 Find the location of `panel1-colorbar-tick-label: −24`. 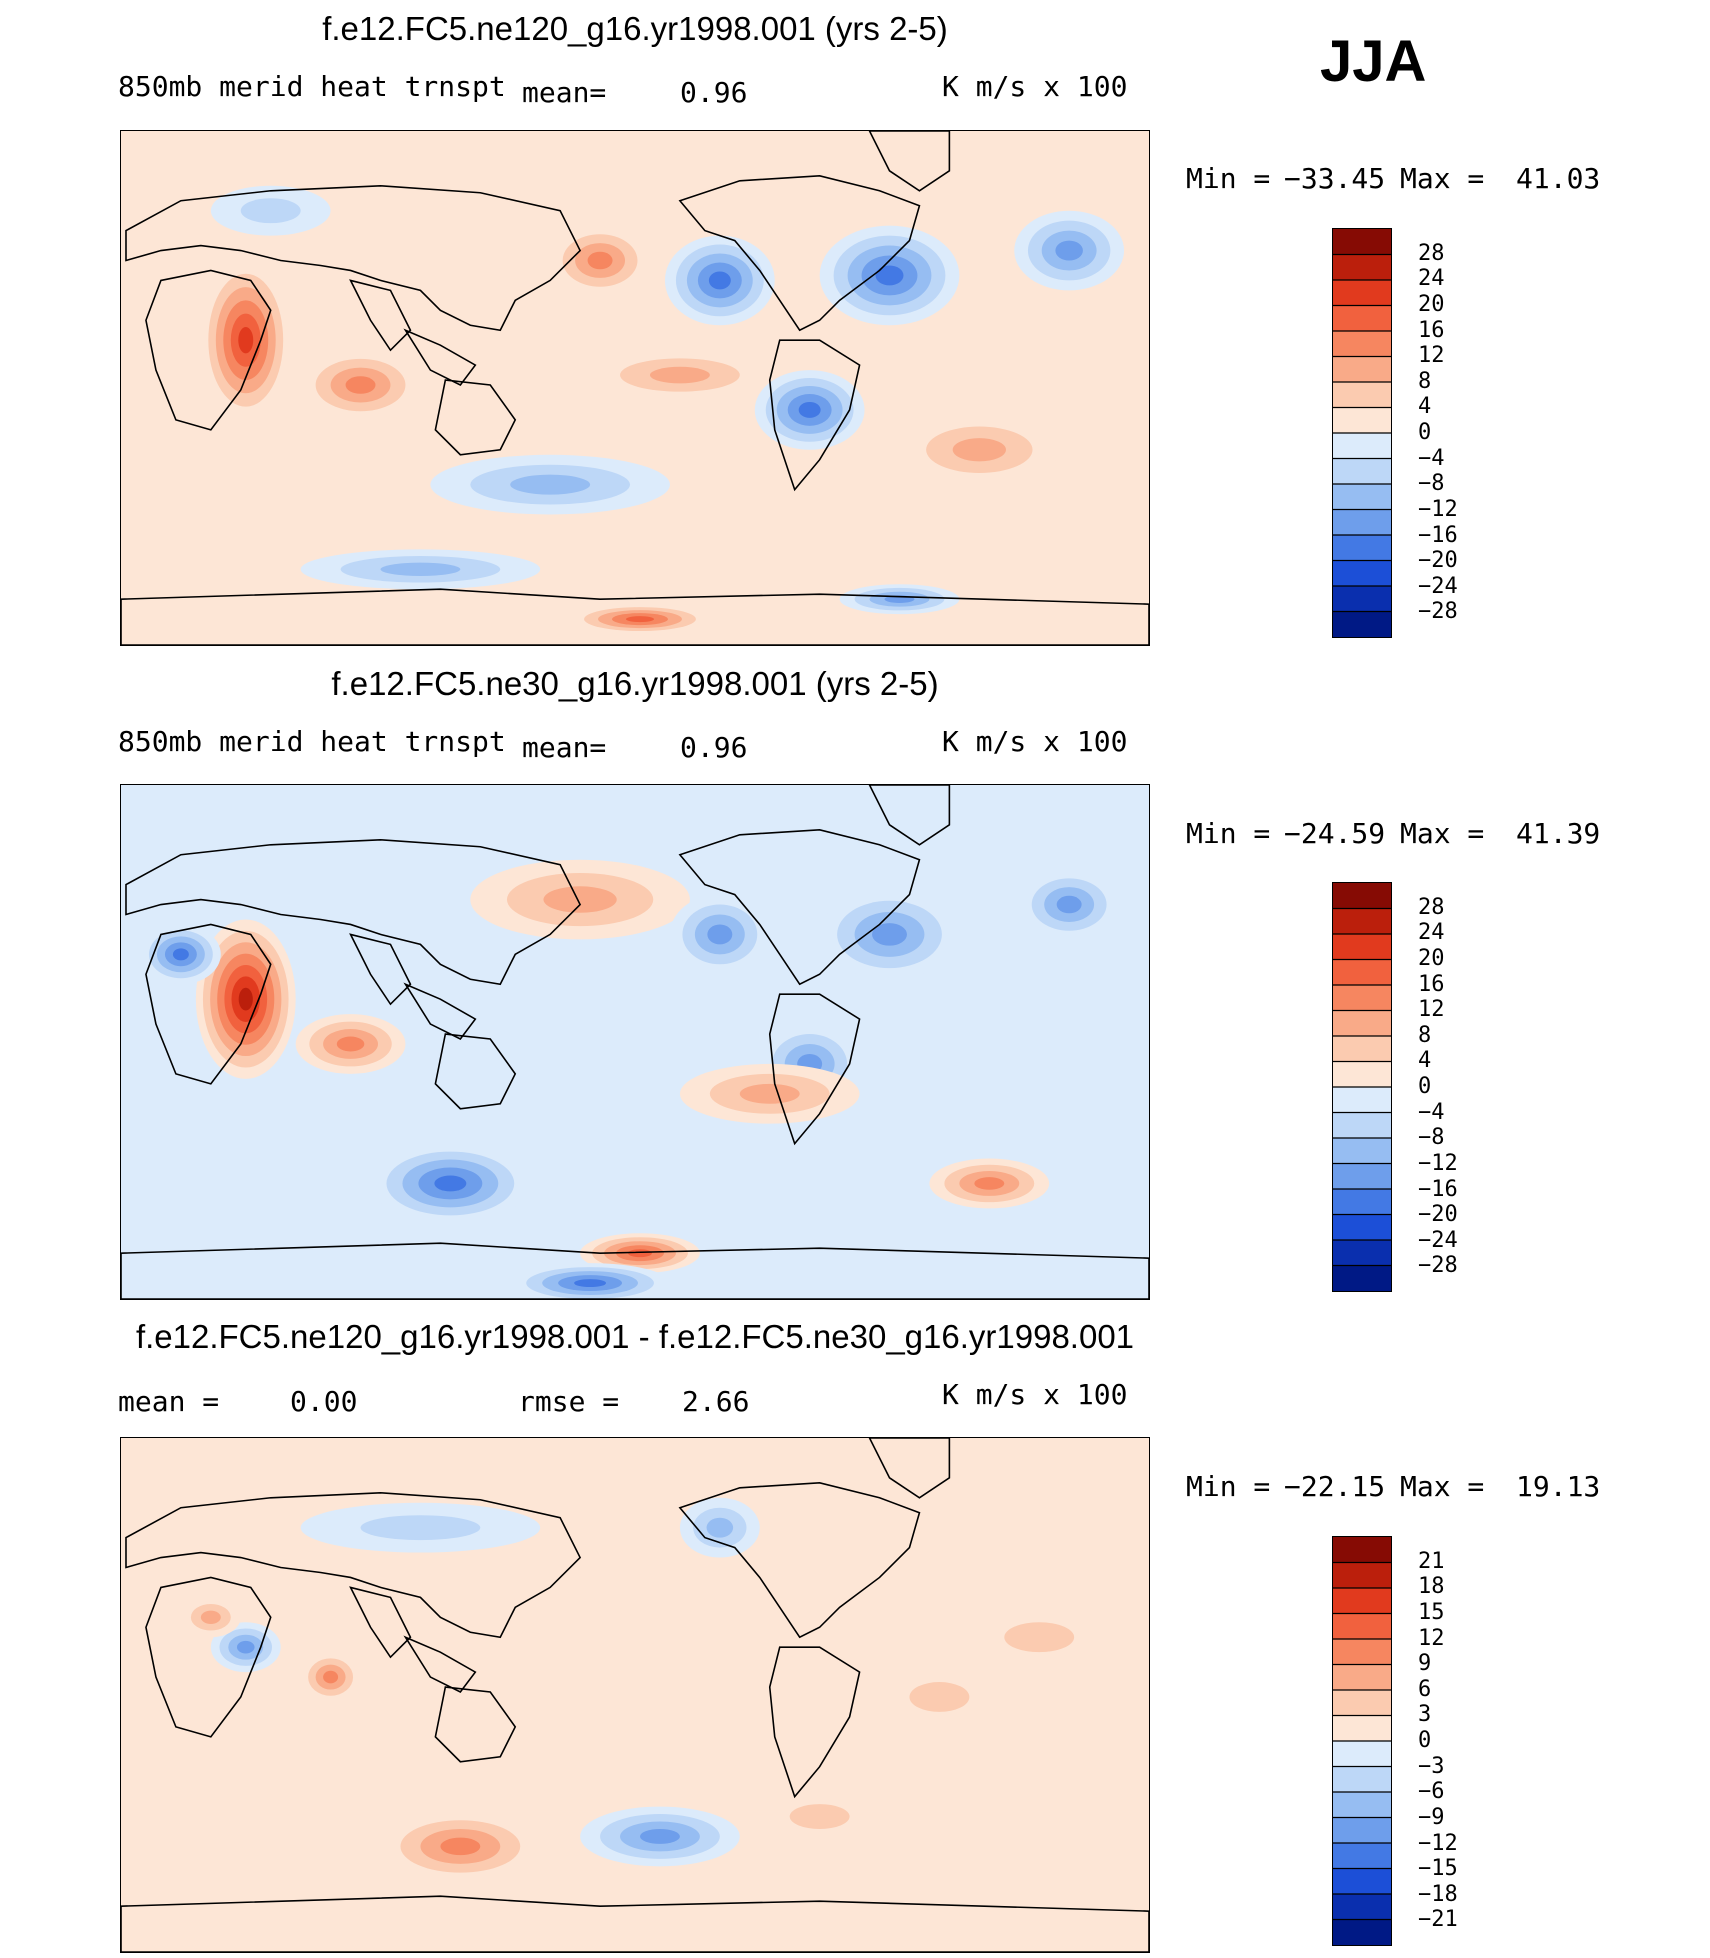

panel1-colorbar-tick-label: −24 is located at coordinates (1438, 586).